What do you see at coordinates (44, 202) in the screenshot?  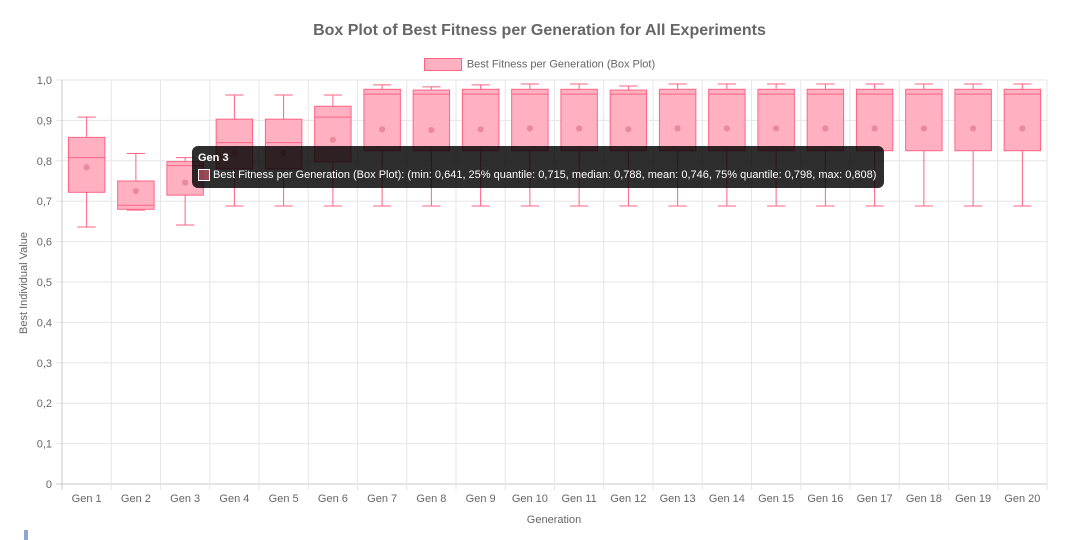 I see `y-tick-label: 0,7` at bounding box center [44, 202].